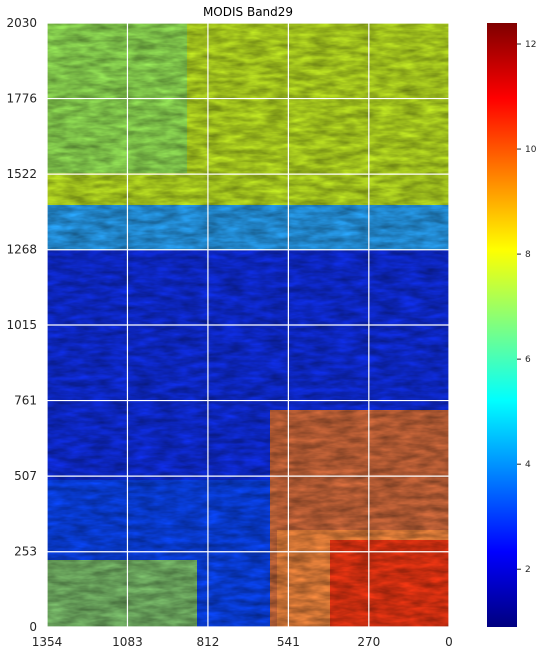 The image size is (544, 662). What do you see at coordinates (449, 642) in the screenshot?
I see `x-tick-label-5: 0` at bounding box center [449, 642].